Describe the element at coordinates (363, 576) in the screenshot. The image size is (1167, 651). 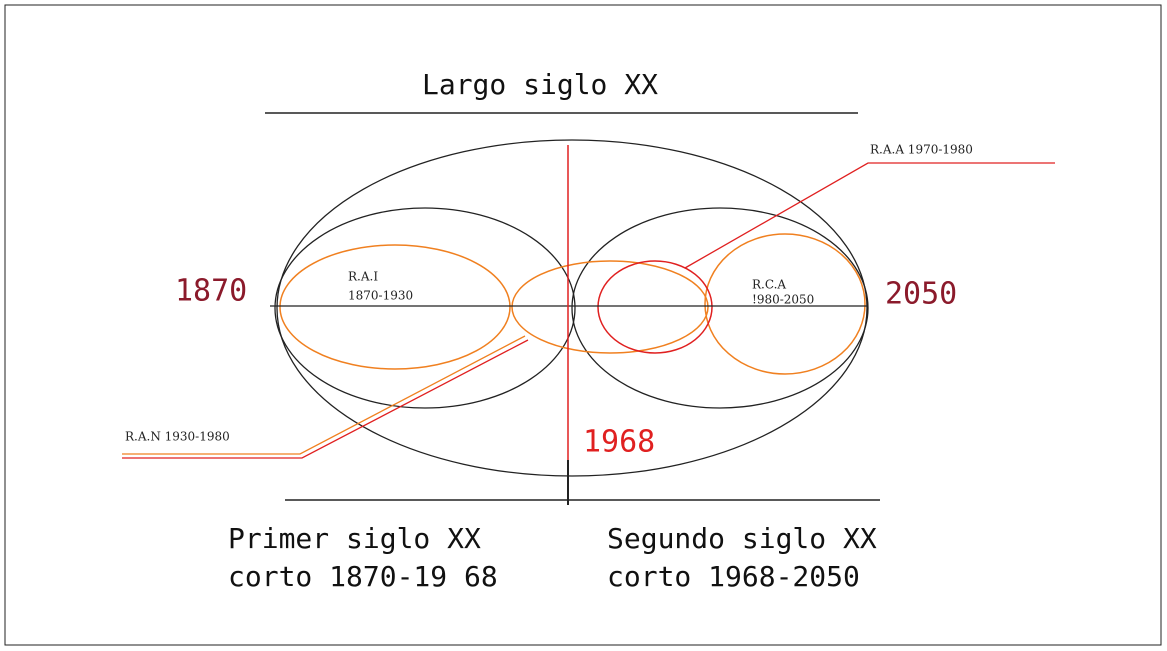
I see `first-half-range: corto 1870-19 68` at that location.